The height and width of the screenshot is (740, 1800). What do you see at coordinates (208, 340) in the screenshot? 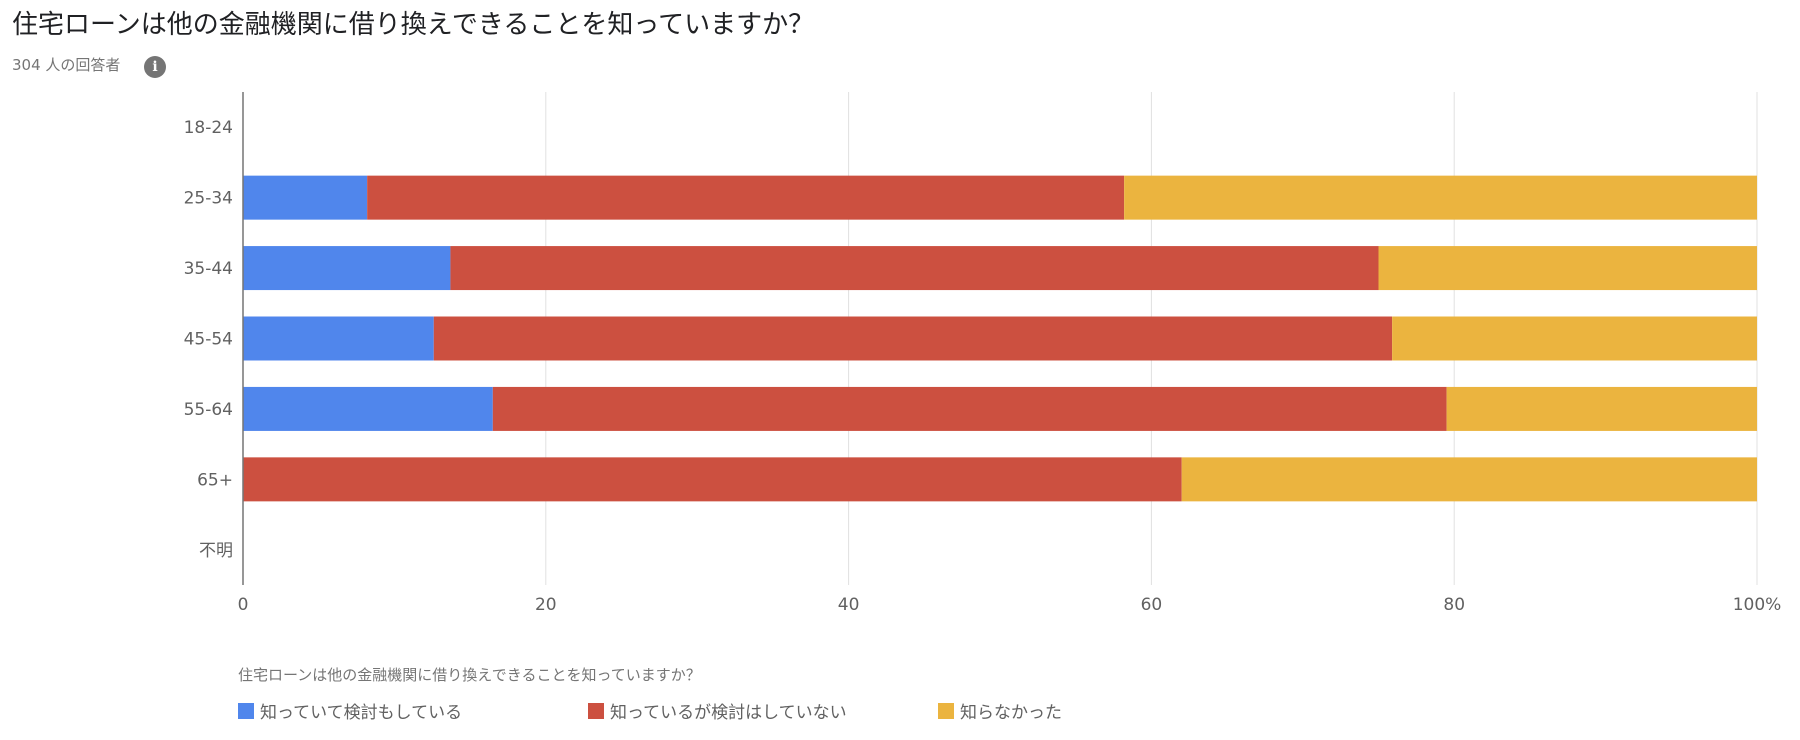
I see `y-tick-label: 45-54` at bounding box center [208, 340].